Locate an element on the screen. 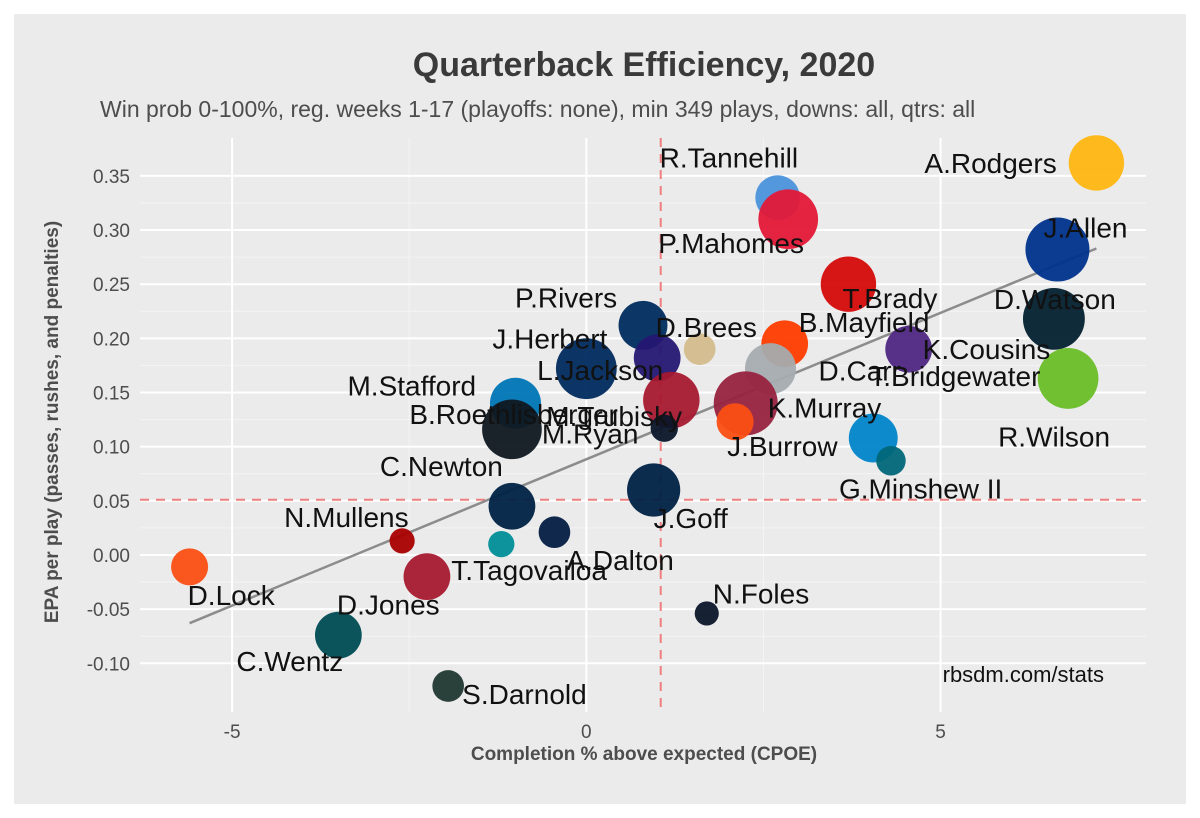  y-tick-label: 0.20 is located at coordinates (111, 339).